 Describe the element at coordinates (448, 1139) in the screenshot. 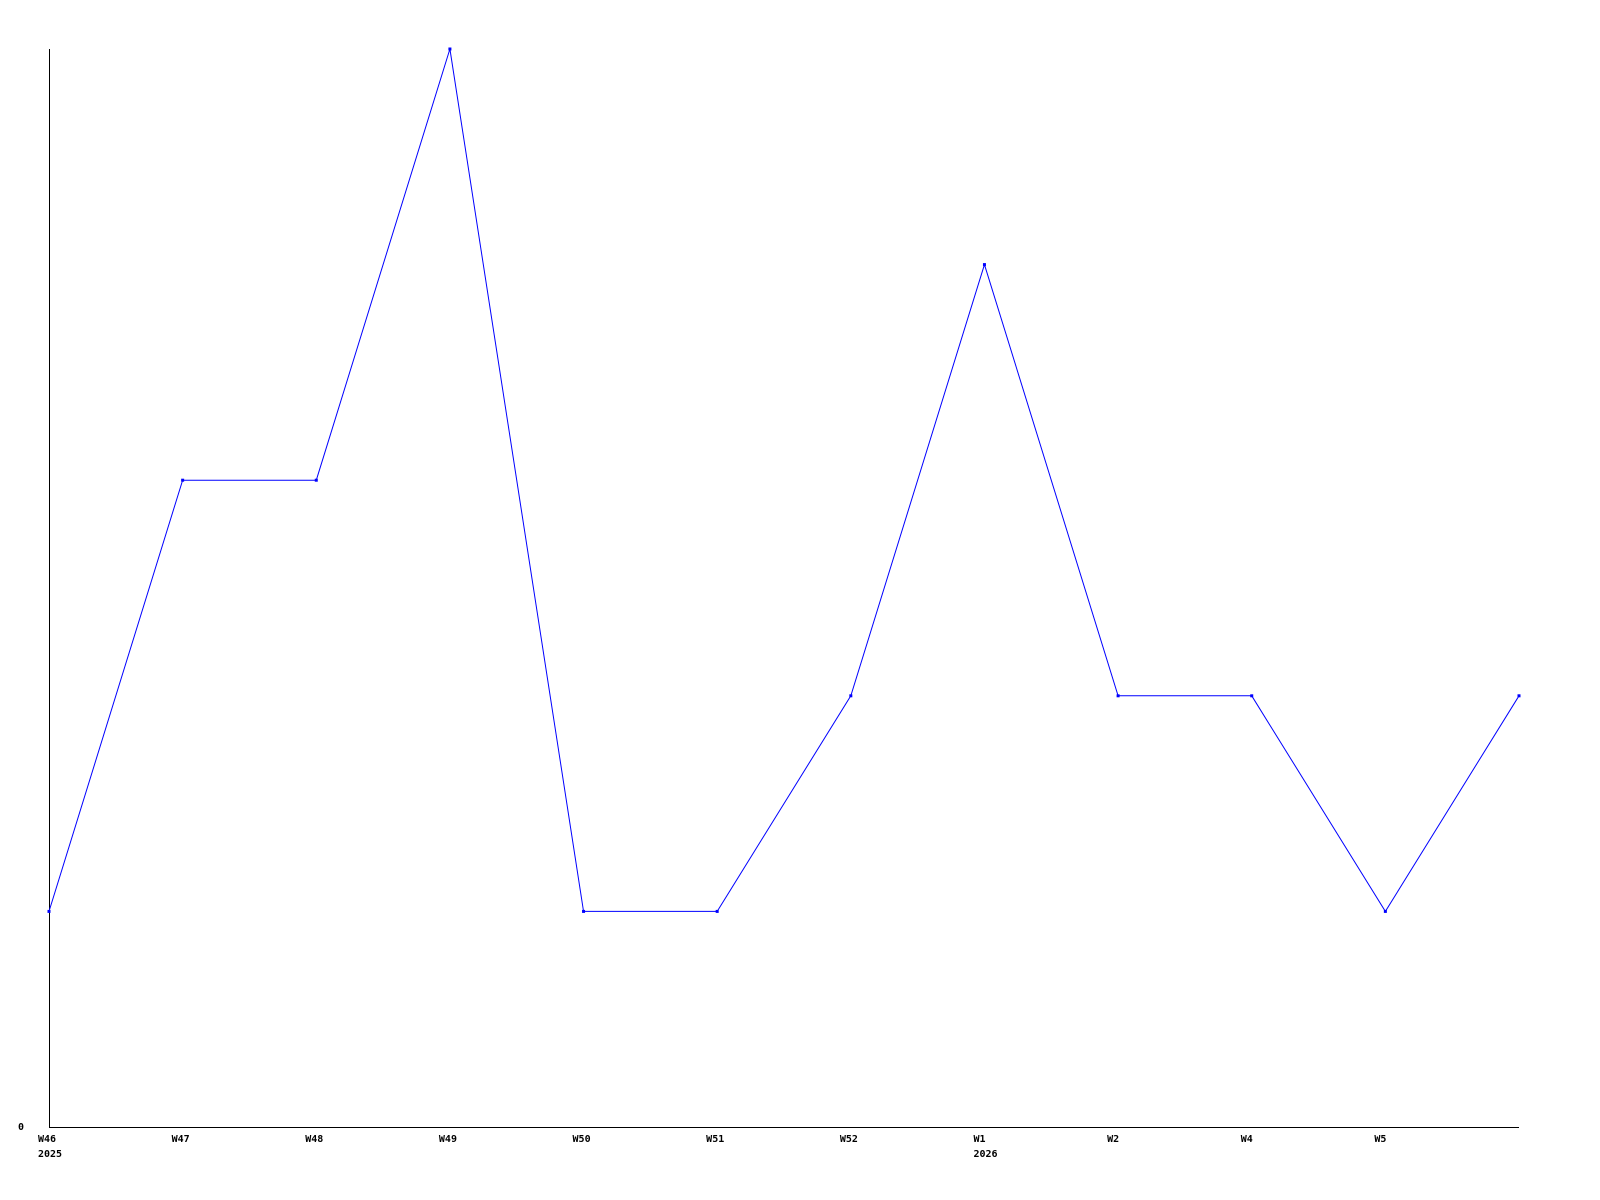

I see `x-tick-label: W49` at that location.